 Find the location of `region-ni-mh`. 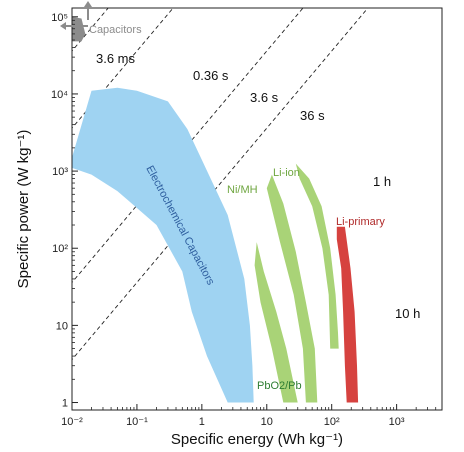

region-ni-mh is located at coordinates (292, 288).